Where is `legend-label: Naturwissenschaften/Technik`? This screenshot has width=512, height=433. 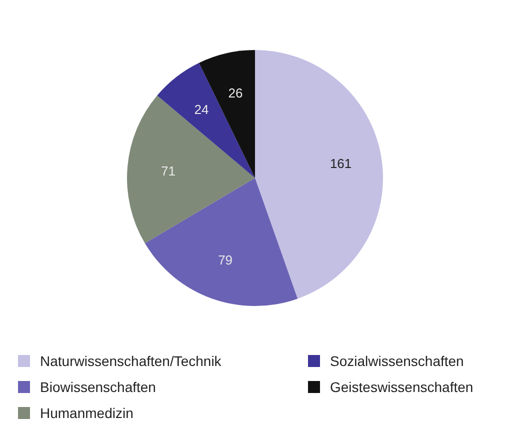 legend-label: Naturwissenschaften/Technik is located at coordinates (131, 361).